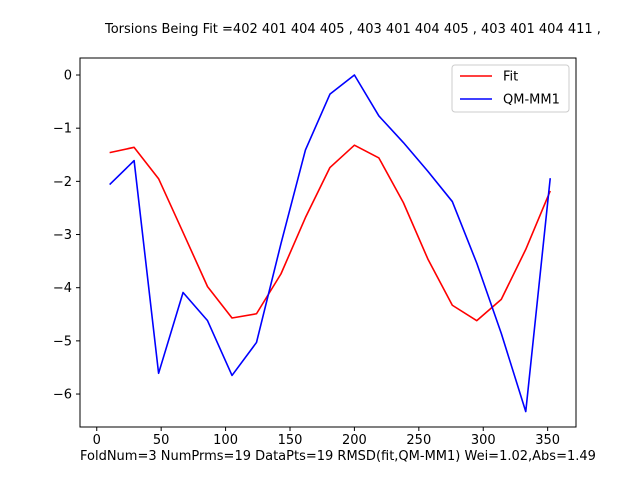 Image resolution: width=640 pixels, height=480 pixels. I want to click on y-tick-label: −6, so click(62, 395).